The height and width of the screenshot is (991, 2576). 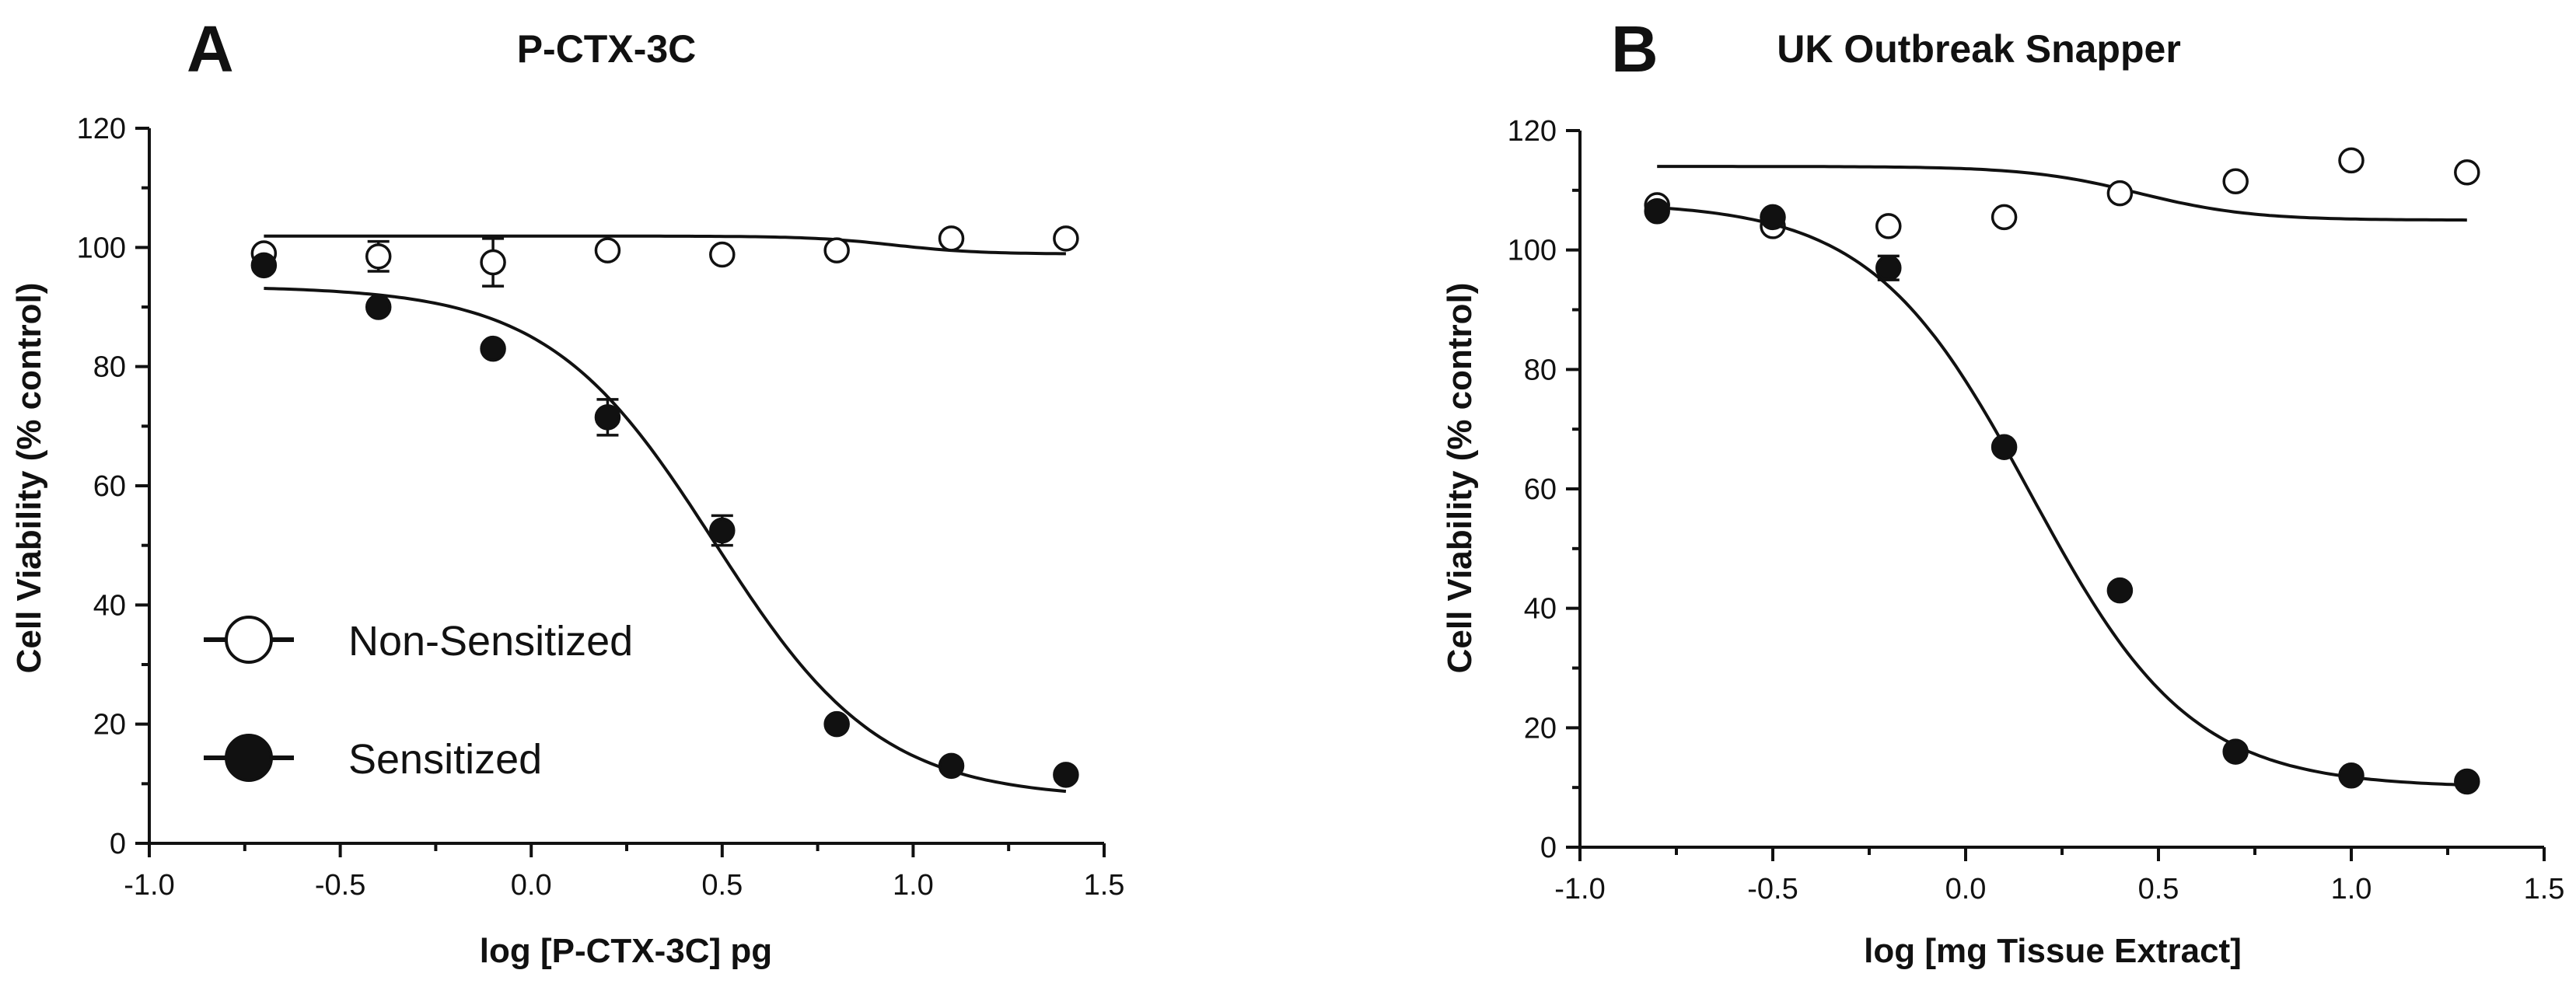 I want to click on panel-a-fit-curve-non-sensitized, so click(x=665, y=245).